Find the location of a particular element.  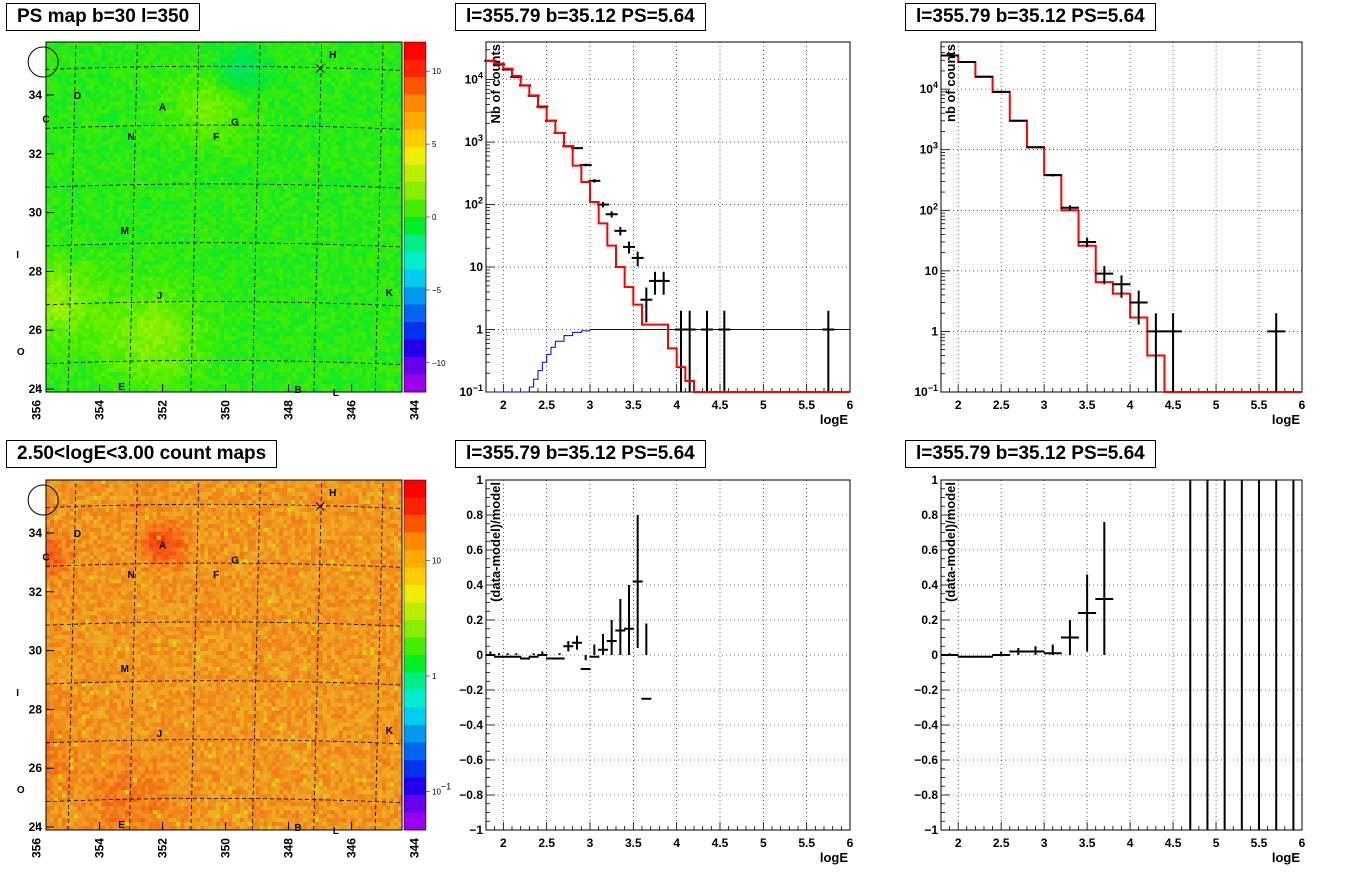

color-bar-label: 0 is located at coordinates (434, 217).